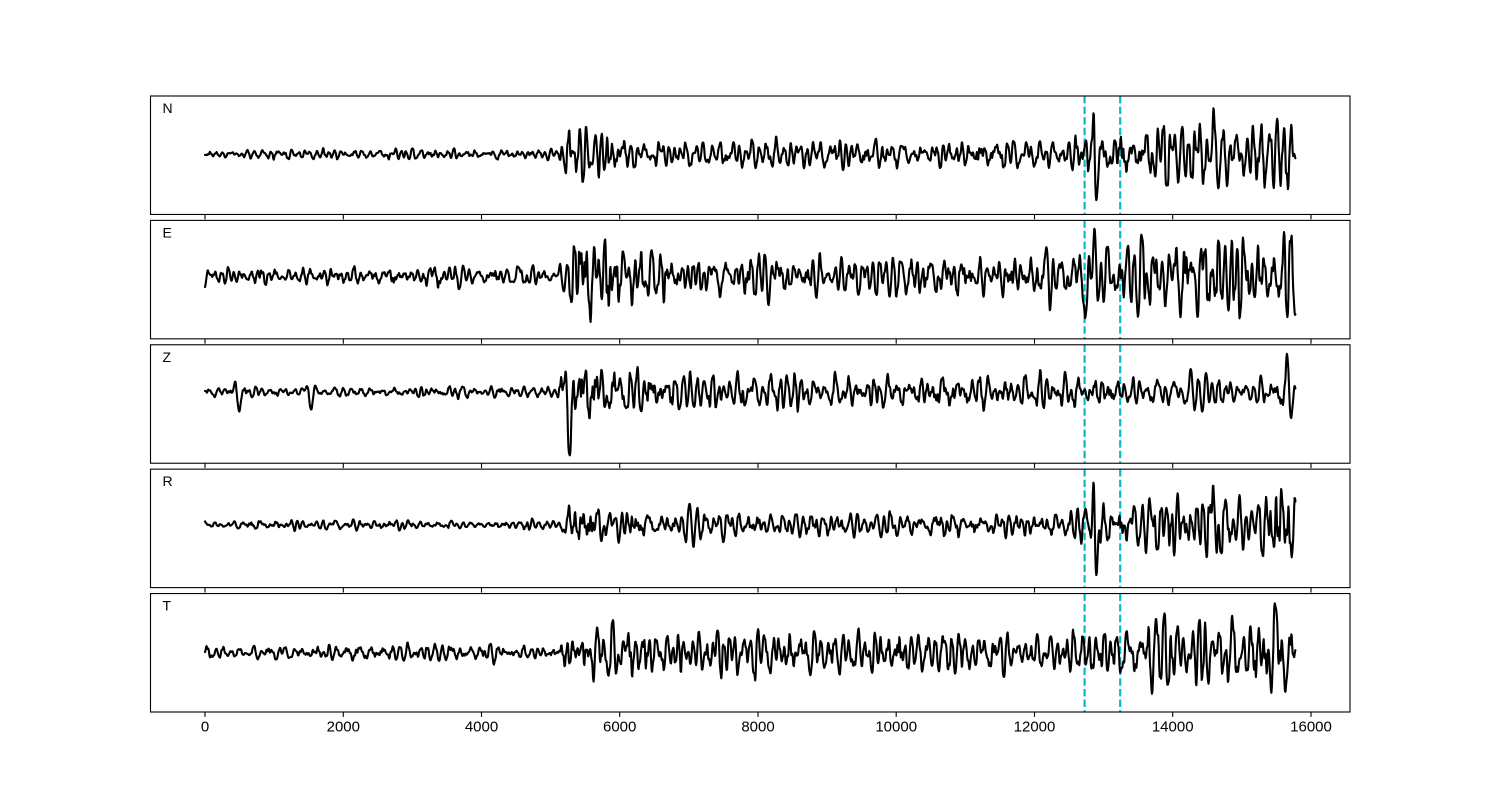  I want to click on svg-text: 4000, so click(481, 727).